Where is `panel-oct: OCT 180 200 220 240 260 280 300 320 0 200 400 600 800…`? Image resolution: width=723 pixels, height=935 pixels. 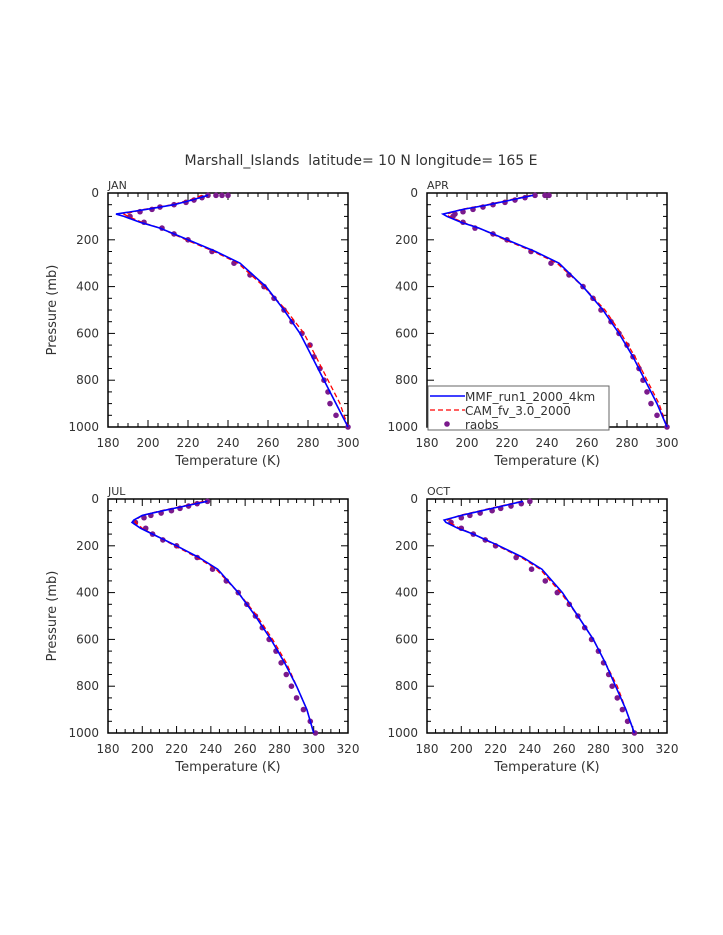
panel-oct: OCT 180 200 220 240 260 280 300 320 0 200 400 600 800… is located at coordinates (532, 630).